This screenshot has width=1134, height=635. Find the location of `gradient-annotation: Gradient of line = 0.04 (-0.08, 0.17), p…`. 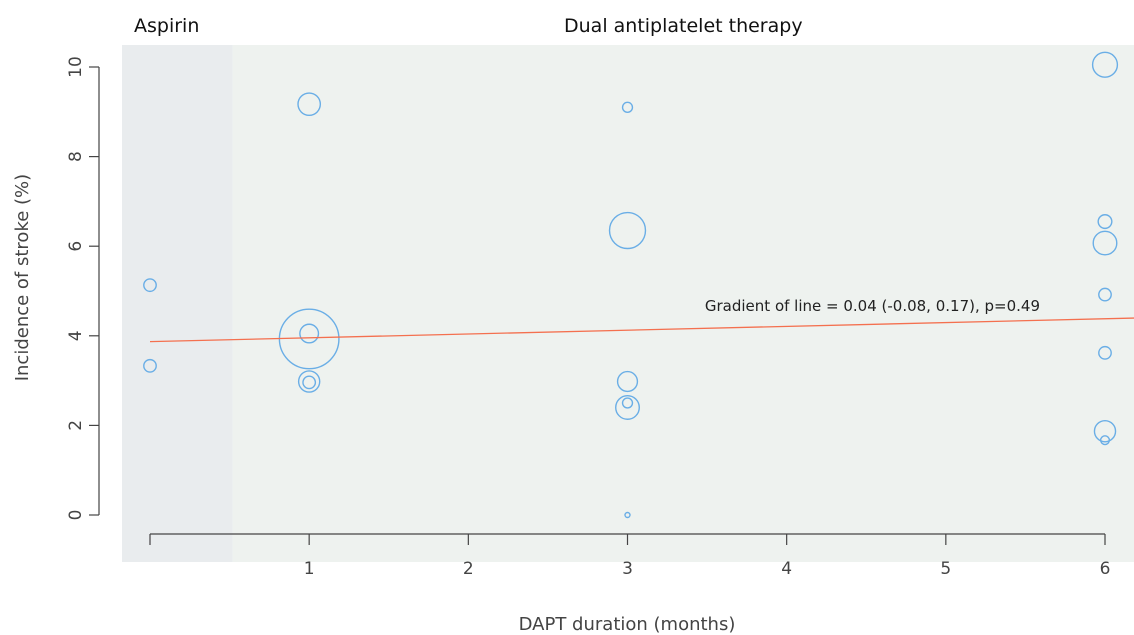

gradient-annotation: Gradient of line = 0.04 (-0.08, 0.17), p… is located at coordinates (872, 306).